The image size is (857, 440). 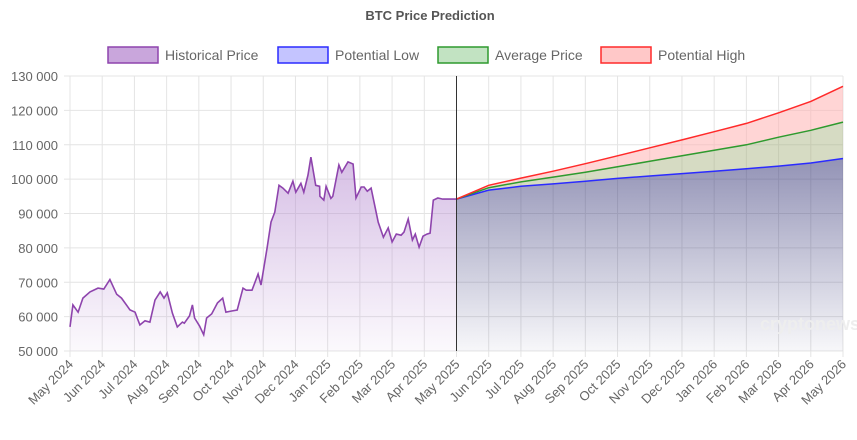 I want to click on chart-title: BTC Price Prediction, so click(x=429, y=15).